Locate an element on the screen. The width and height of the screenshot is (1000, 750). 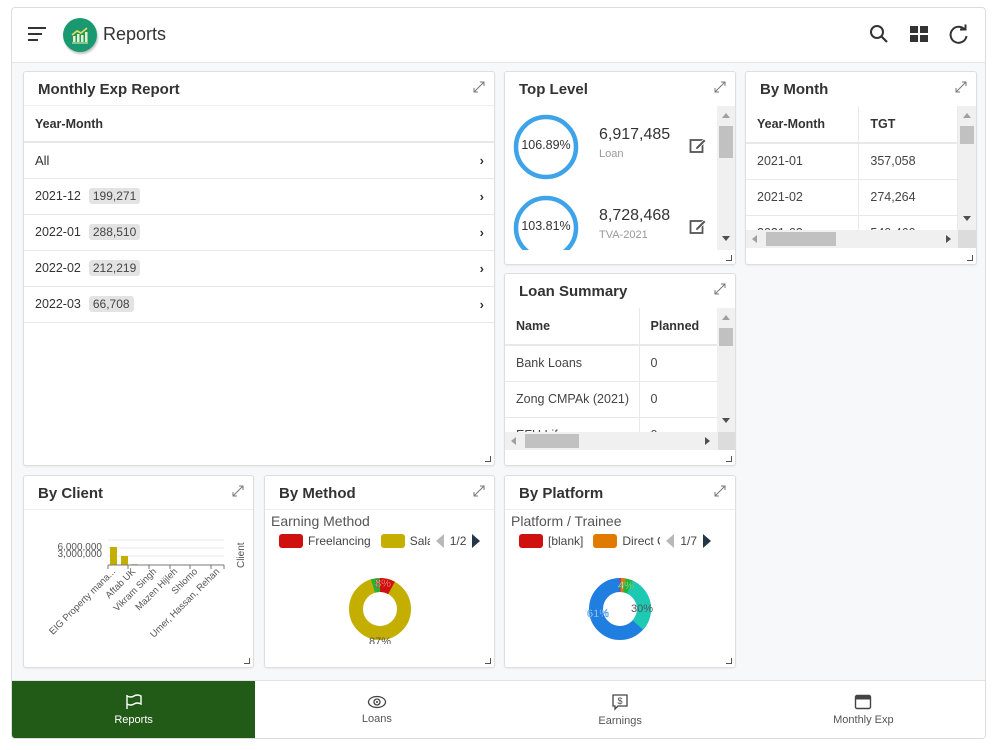
svg-text: 61% is located at coordinates (598, 614).